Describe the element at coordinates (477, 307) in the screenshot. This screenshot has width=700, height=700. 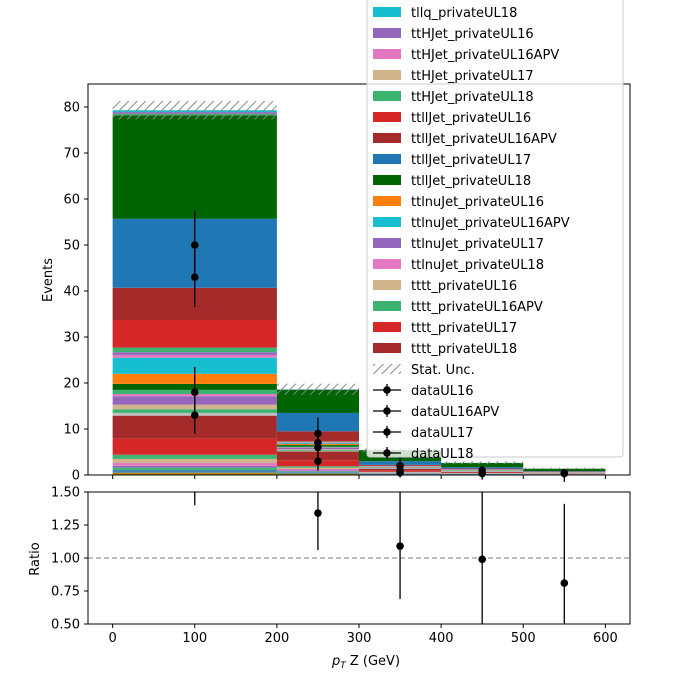
I see `legend-label: tttt_privateUL16APV` at that location.